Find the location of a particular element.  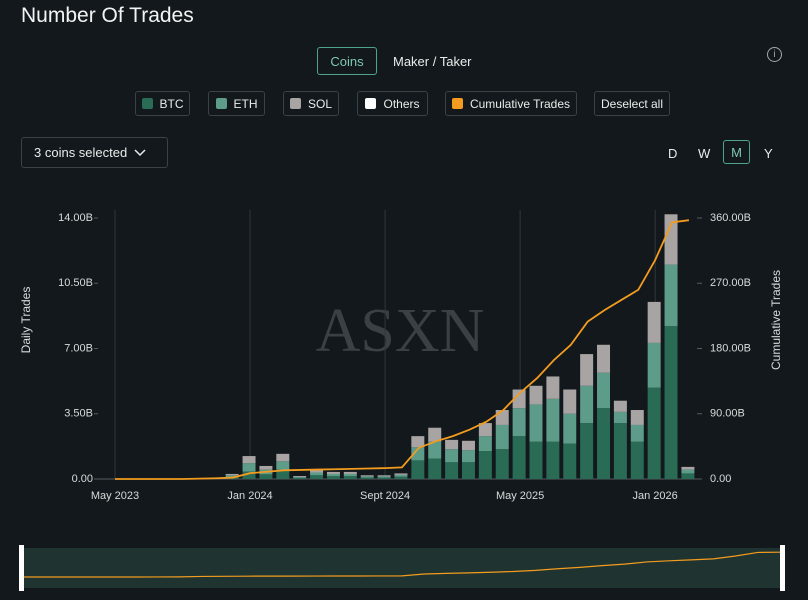

y-tick-label: 14.00B is located at coordinates (75, 218).